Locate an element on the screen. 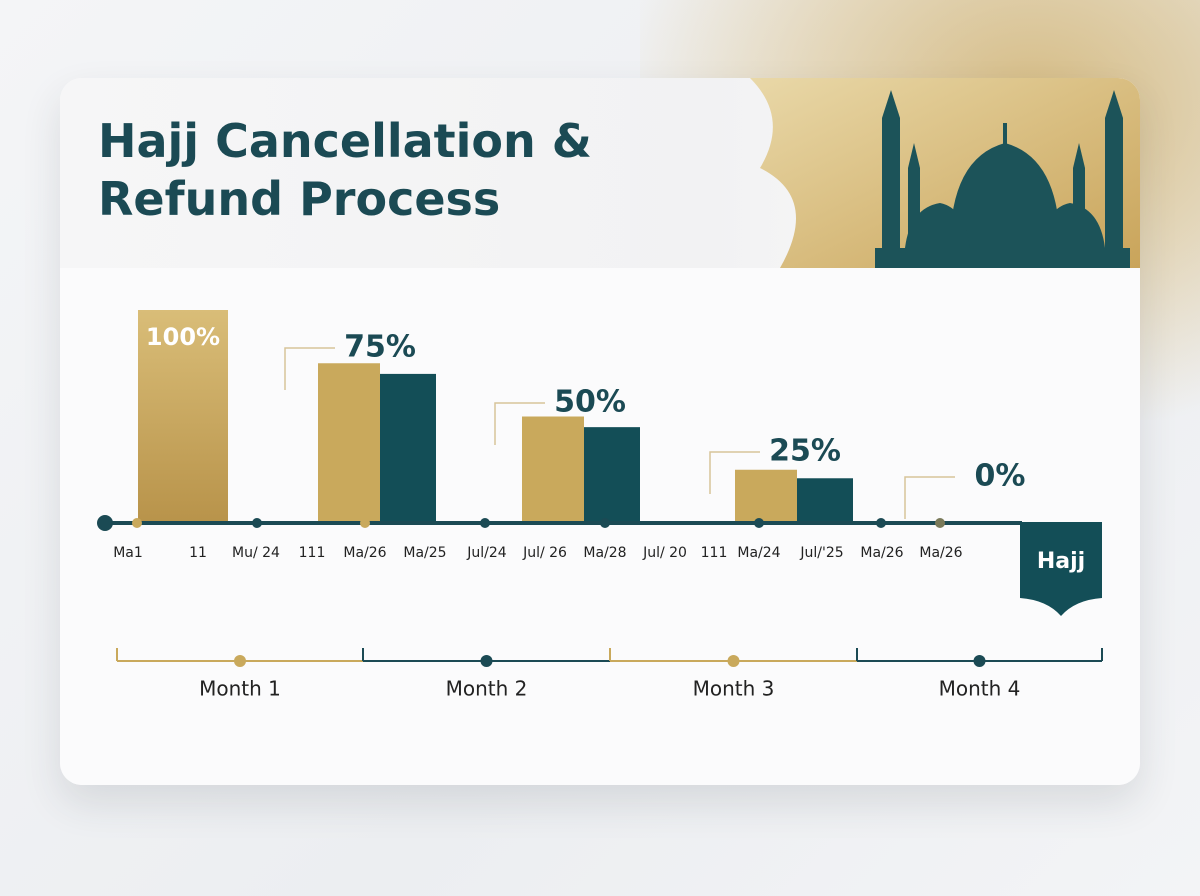 Image resolution: width=1200 pixels, height=896 pixels. chart-title: Hajj Cancellation & Refund Process is located at coordinates (345, 170).